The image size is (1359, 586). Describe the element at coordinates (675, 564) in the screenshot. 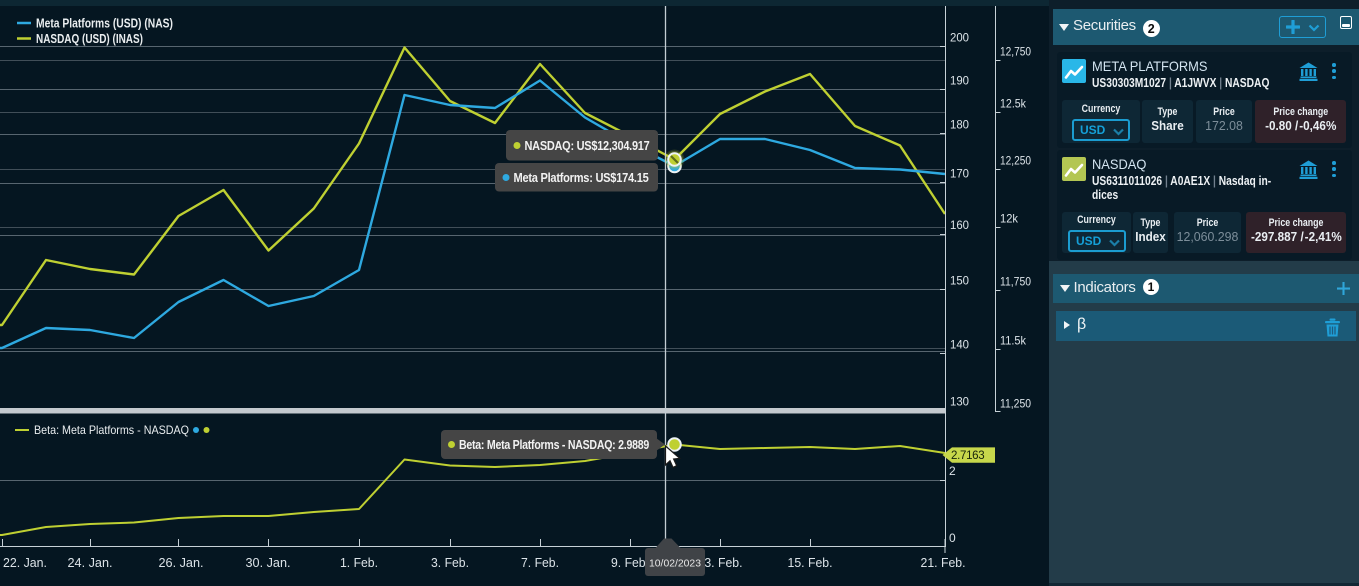

I see `svg-text: 10/02/2023` at that location.